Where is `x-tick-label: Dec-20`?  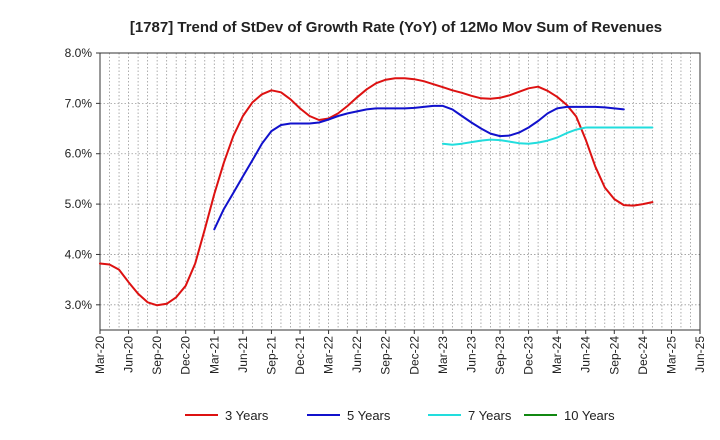 x-tick-label: Dec-20 is located at coordinates (186, 355).